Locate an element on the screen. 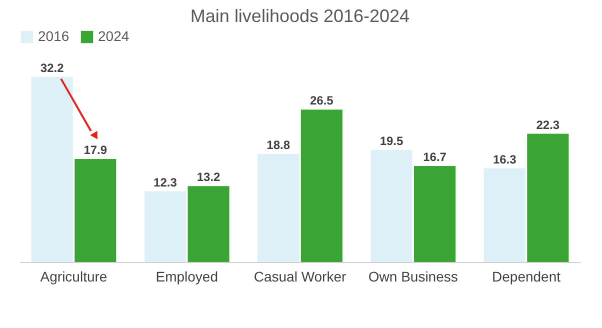 The width and height of the screenshot is (602, 328). data-label: 12.3 is located at coordinates (166, 182).